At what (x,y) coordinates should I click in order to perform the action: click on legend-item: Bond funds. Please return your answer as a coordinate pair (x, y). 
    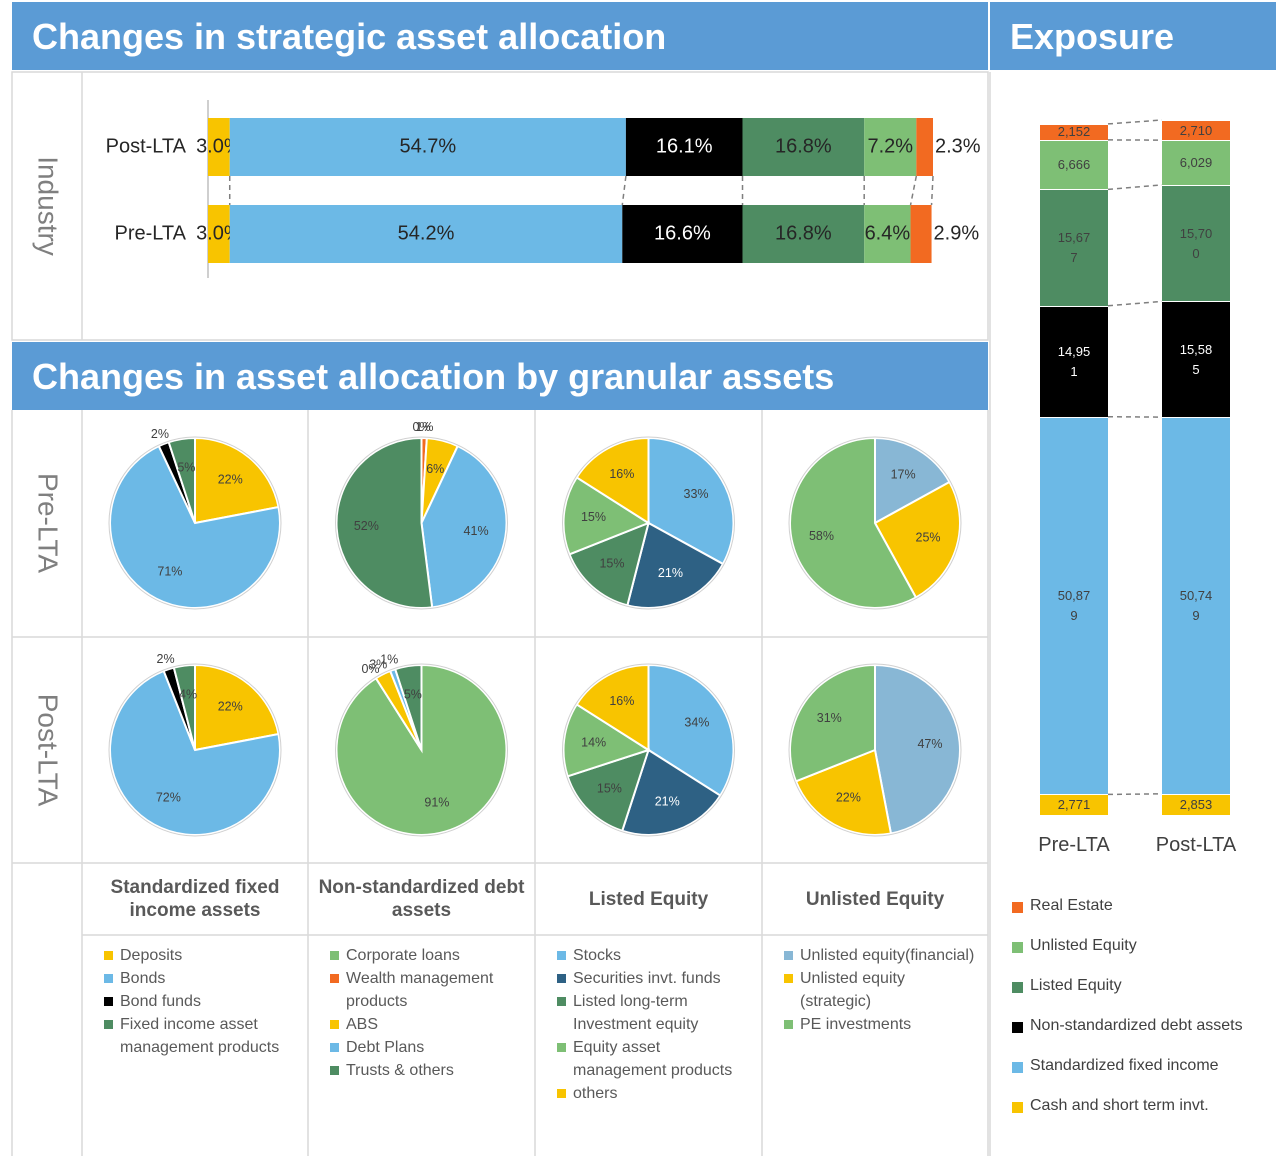
    Looking at the image, I should click on (202, 1001).